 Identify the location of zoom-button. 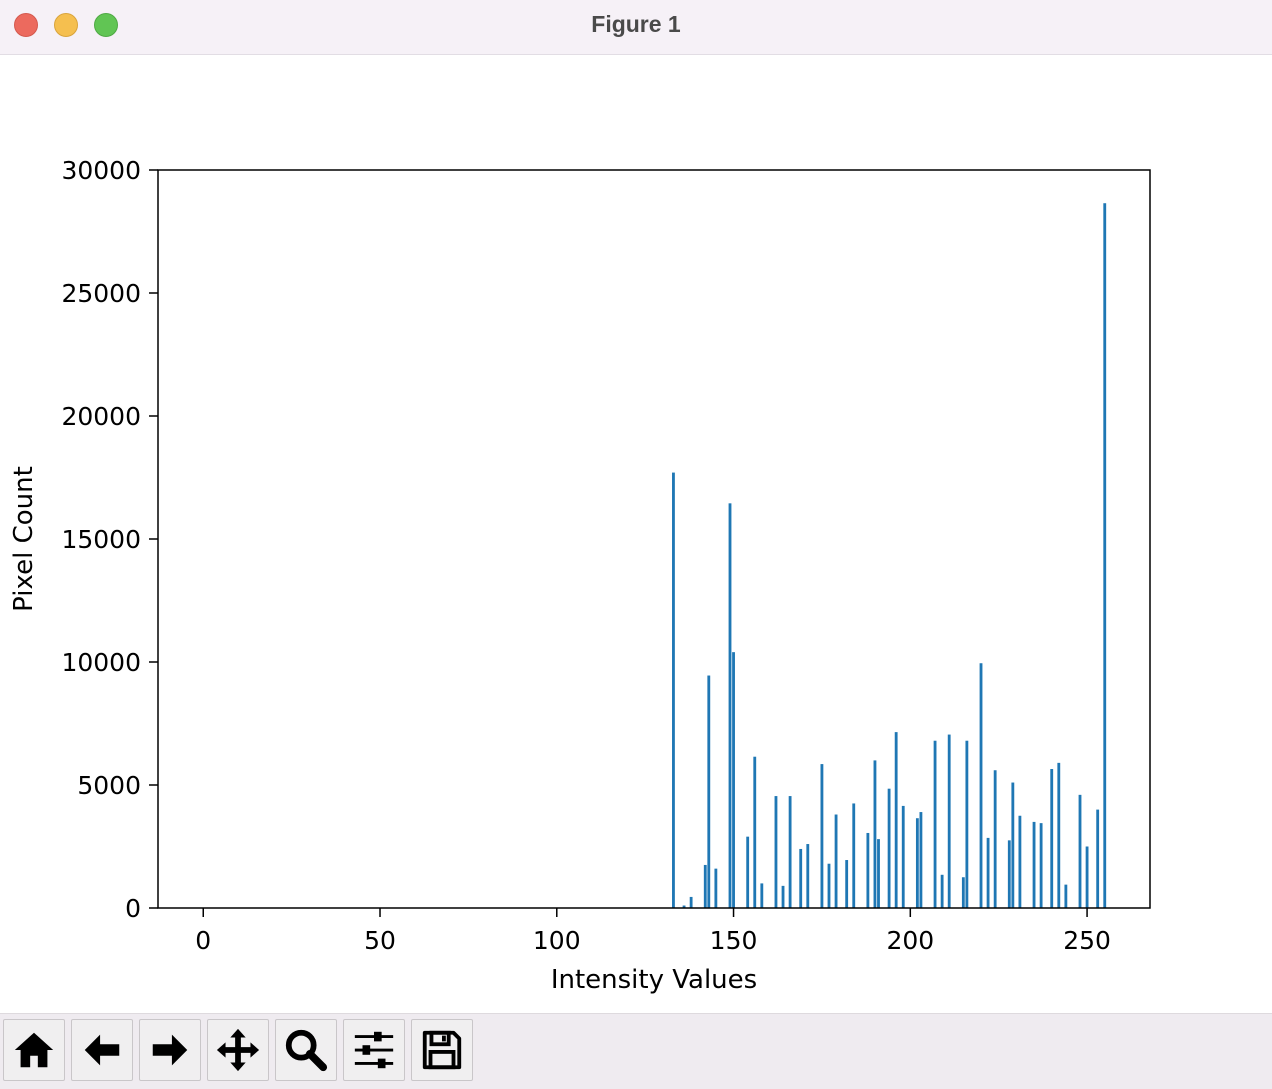
(306, 1050).